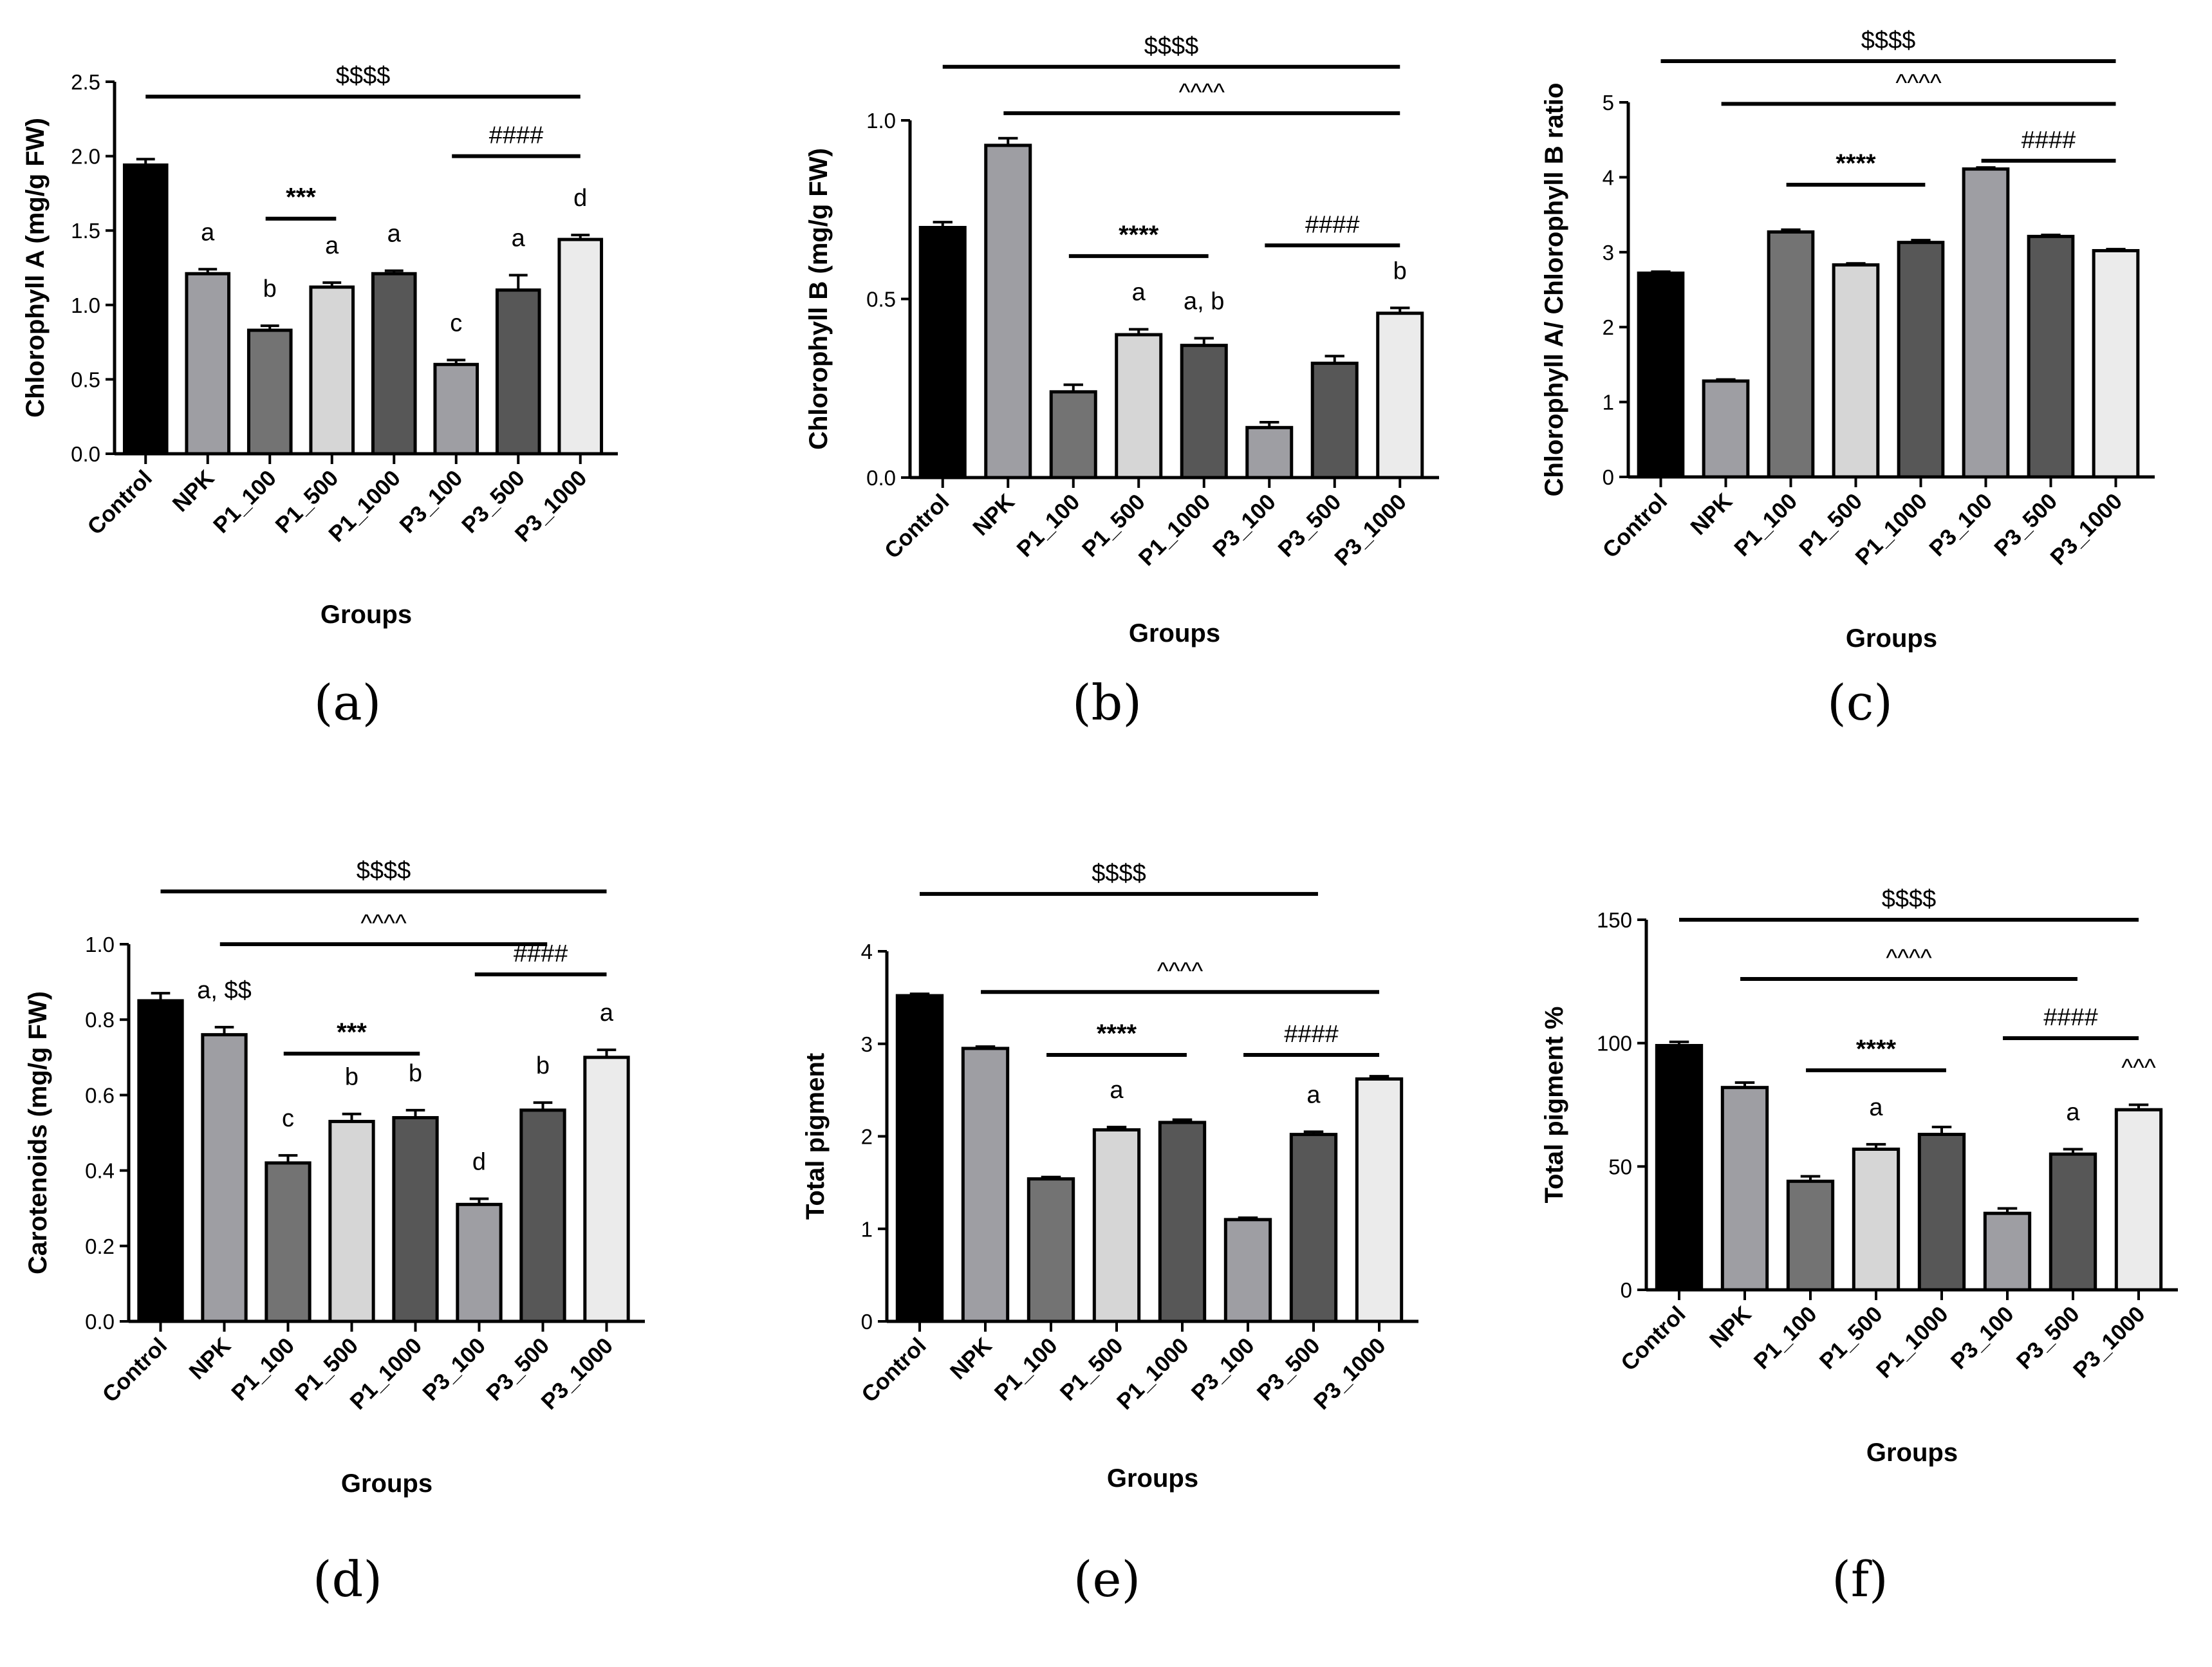 The height and width of the screenshot is (1667, 2212). What do you see at coordinates (35, 268) in the screenshot?
I see `y-axis-title: Chlorophyll A (mg/g FW)` at bounding box center [35, 268].